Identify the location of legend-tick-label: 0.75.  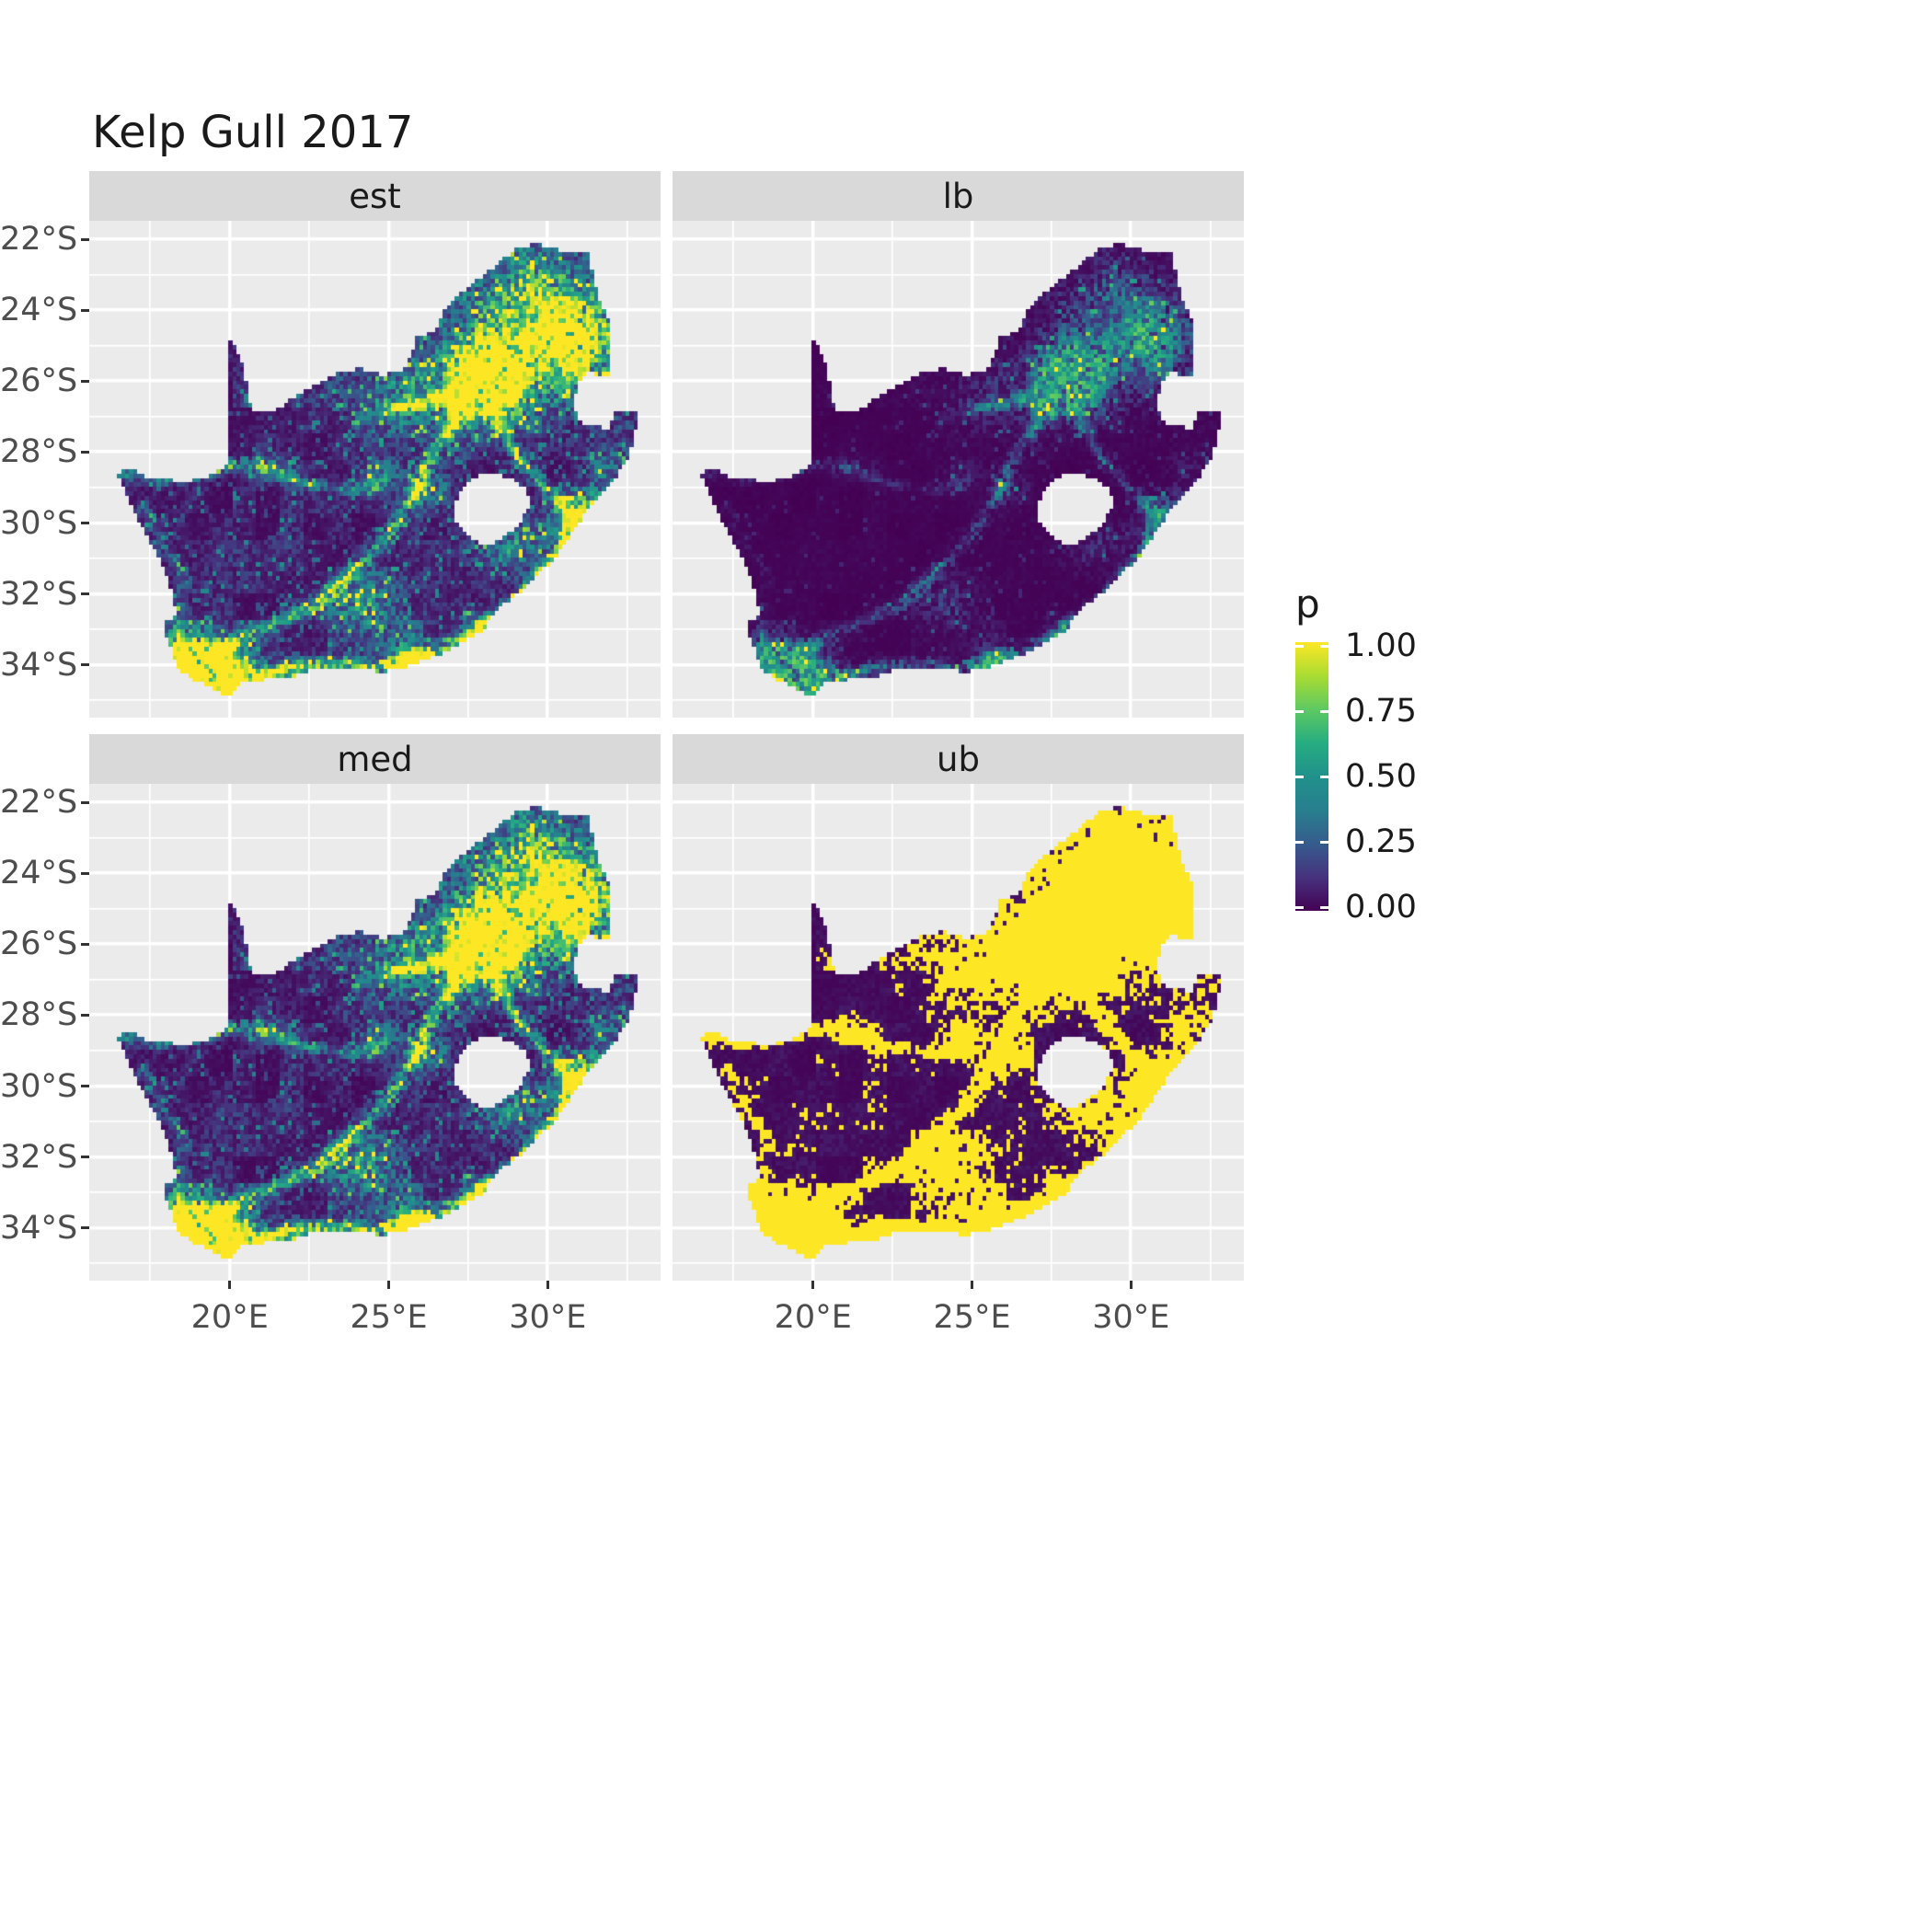
(1381, 711).